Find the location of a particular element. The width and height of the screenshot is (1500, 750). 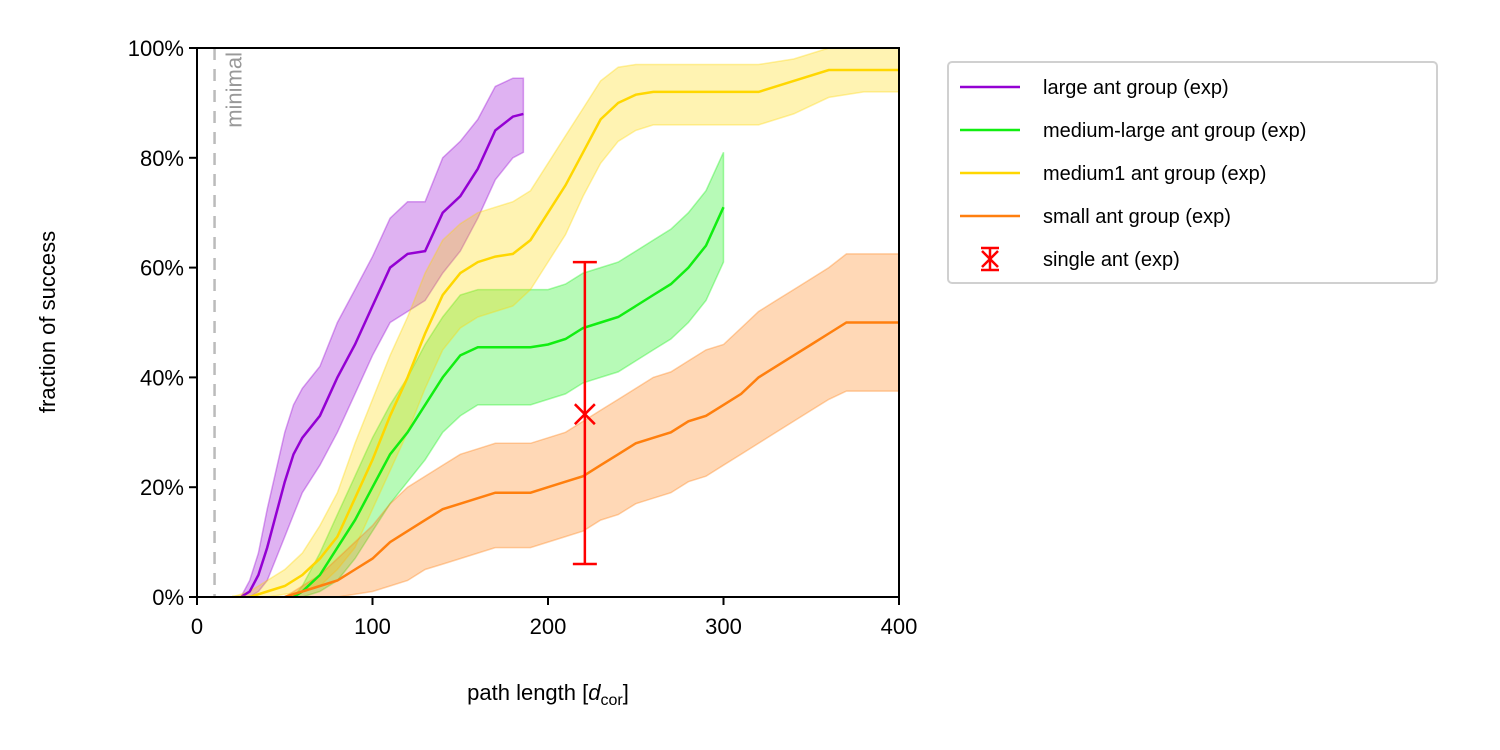

legend-item: medium1 ant group (exp) is located at coordinates (1113, 174).